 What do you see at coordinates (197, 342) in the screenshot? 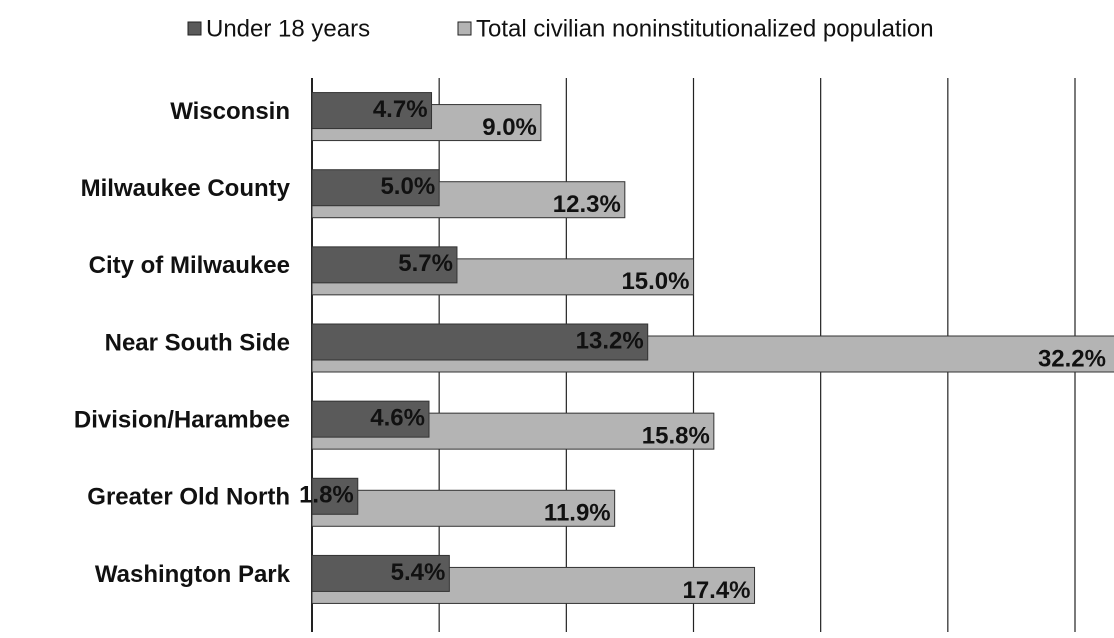
I see `category-label: Near South Side` at bounding box center [197, 342].